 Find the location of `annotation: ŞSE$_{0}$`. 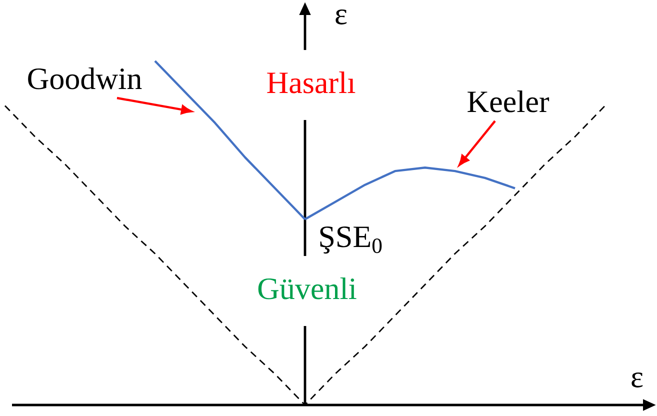

annotation: ŞSE$_{0}$ is located at coordinates (351, 240).